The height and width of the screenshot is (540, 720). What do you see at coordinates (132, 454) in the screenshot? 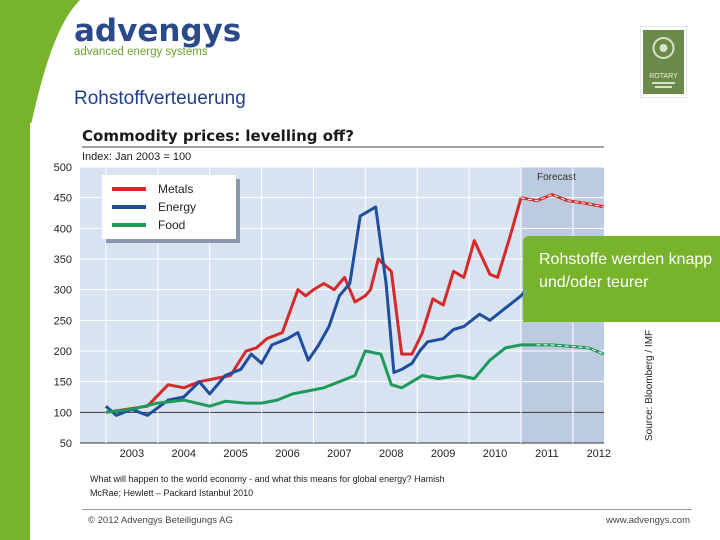
I see `x-tick-label: 2003` at bounding box center [132, 454].